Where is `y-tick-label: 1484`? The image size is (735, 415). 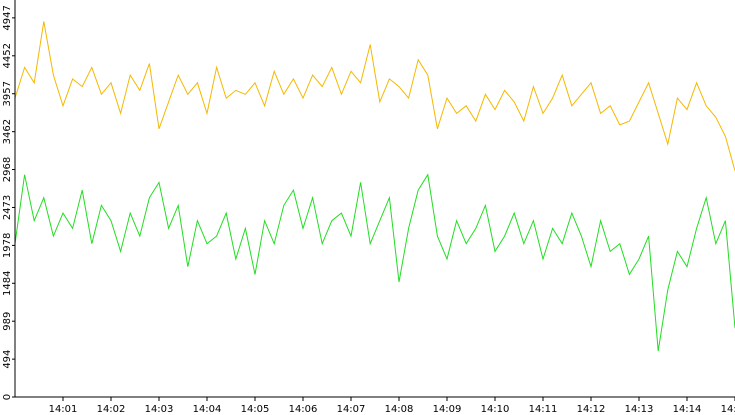 y-tick-label: 1484 is located at coordinates (7, 283).